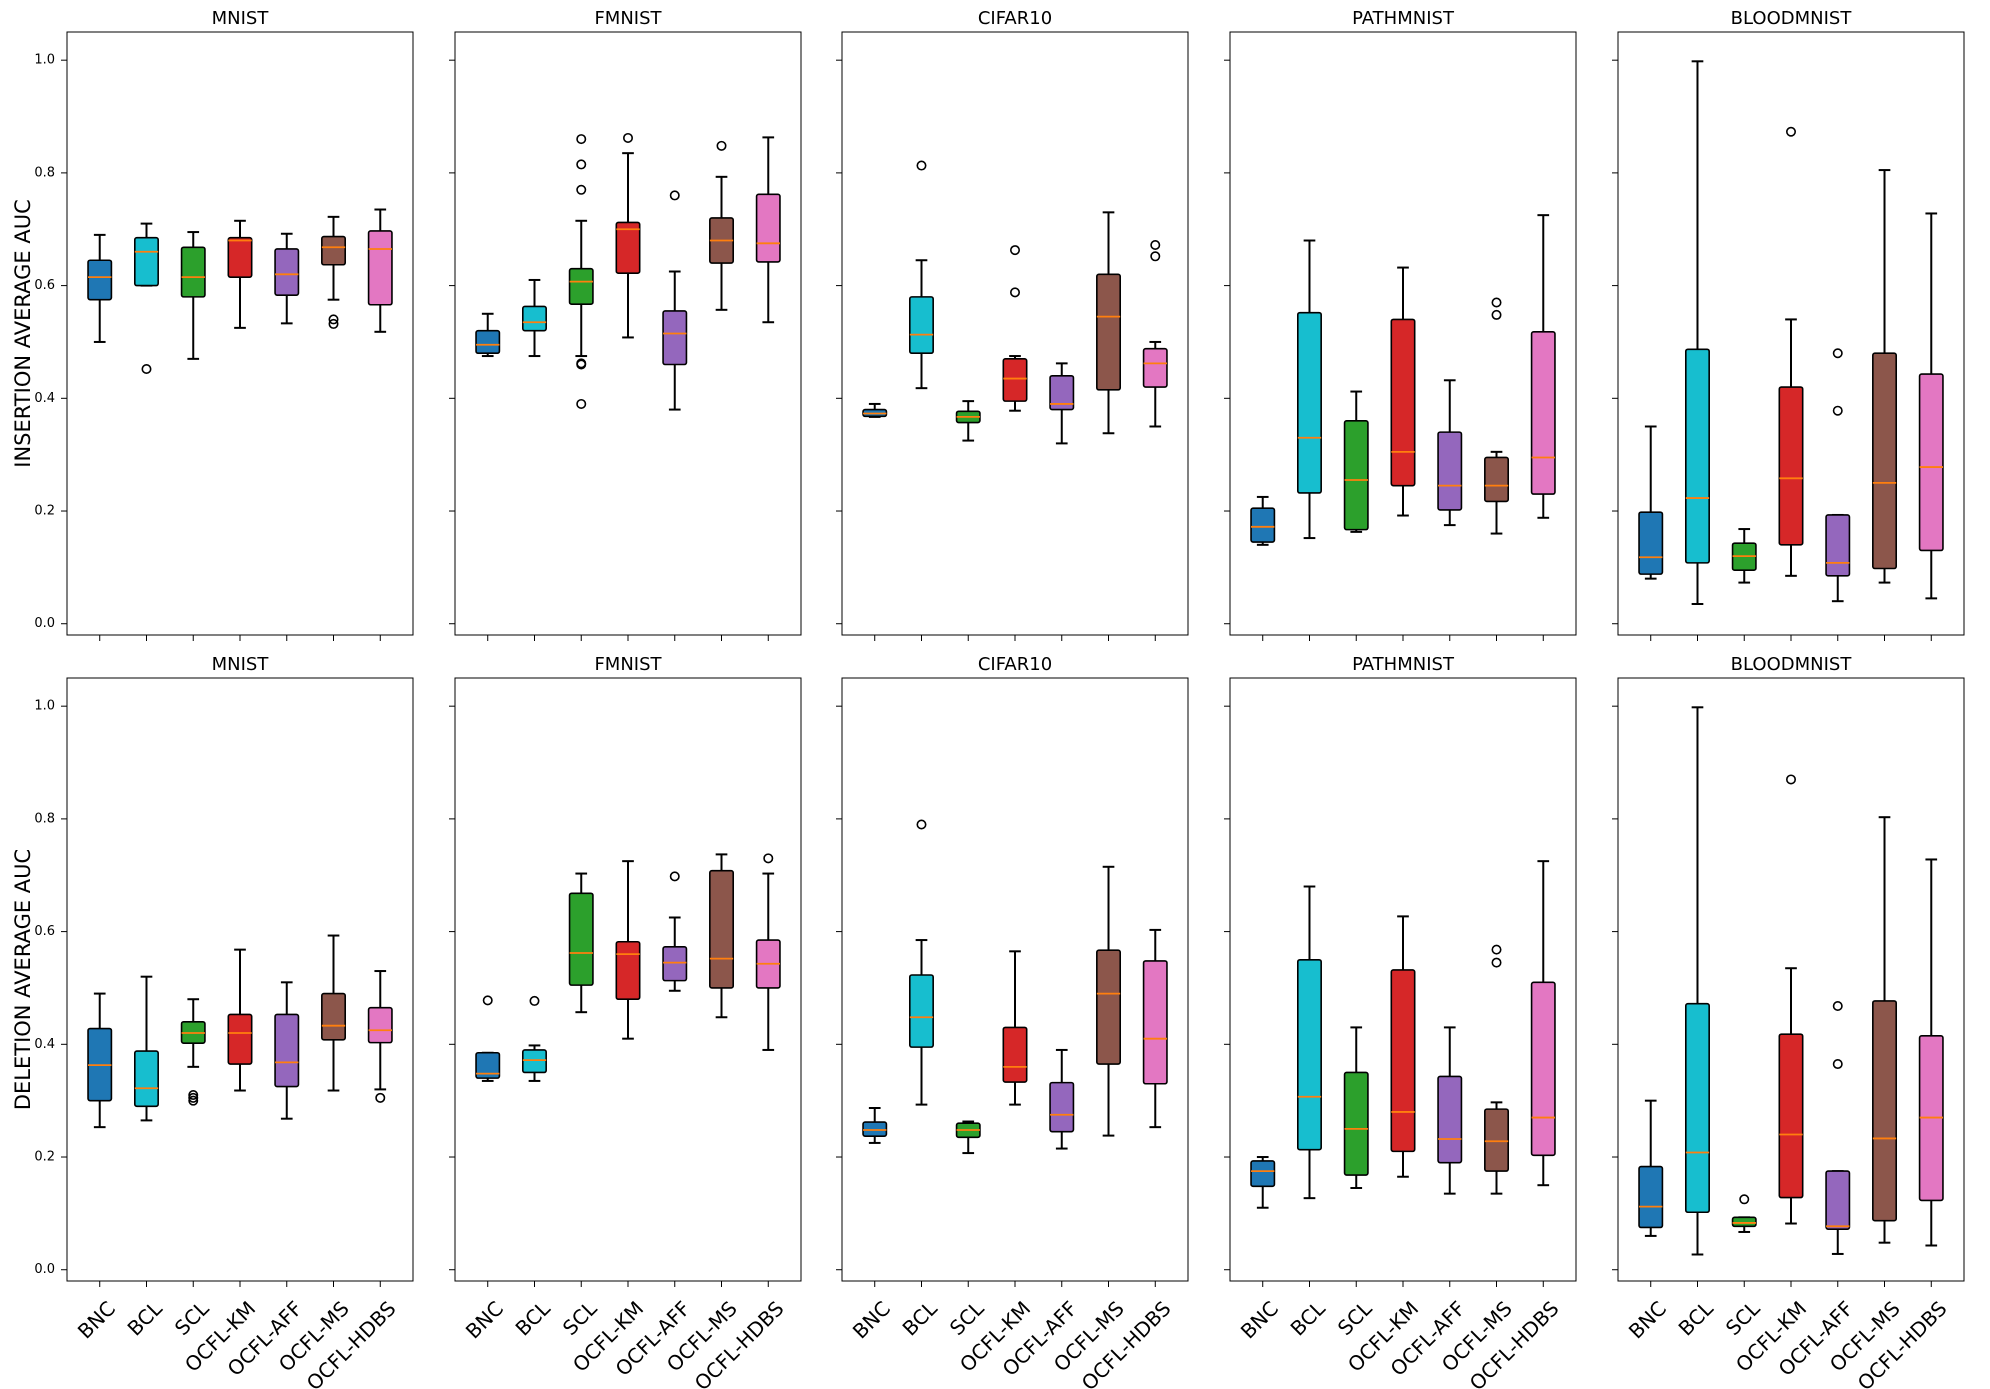 Image resolution: width=1990 pixels, height=1389 pixels. Describe the element at coordinates (1012, 324) in the screenshot. I see `panel-0-2: CIFAR10` at that location.